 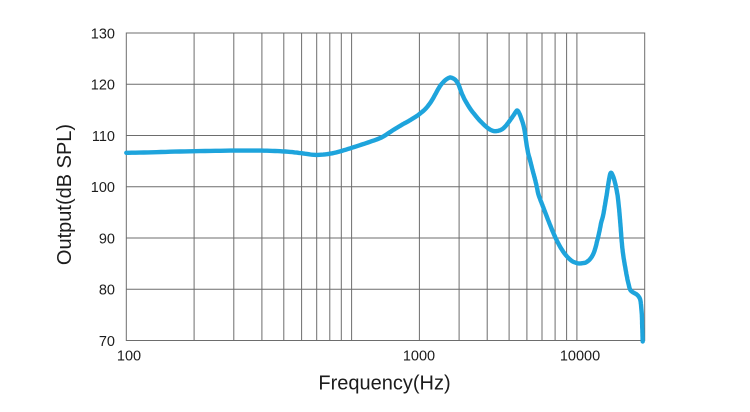 What do you see at coordinates (65, 194) in the screenshot?
I see `svg-text: Output(dB SPL)` at bounding box center [65, 194].